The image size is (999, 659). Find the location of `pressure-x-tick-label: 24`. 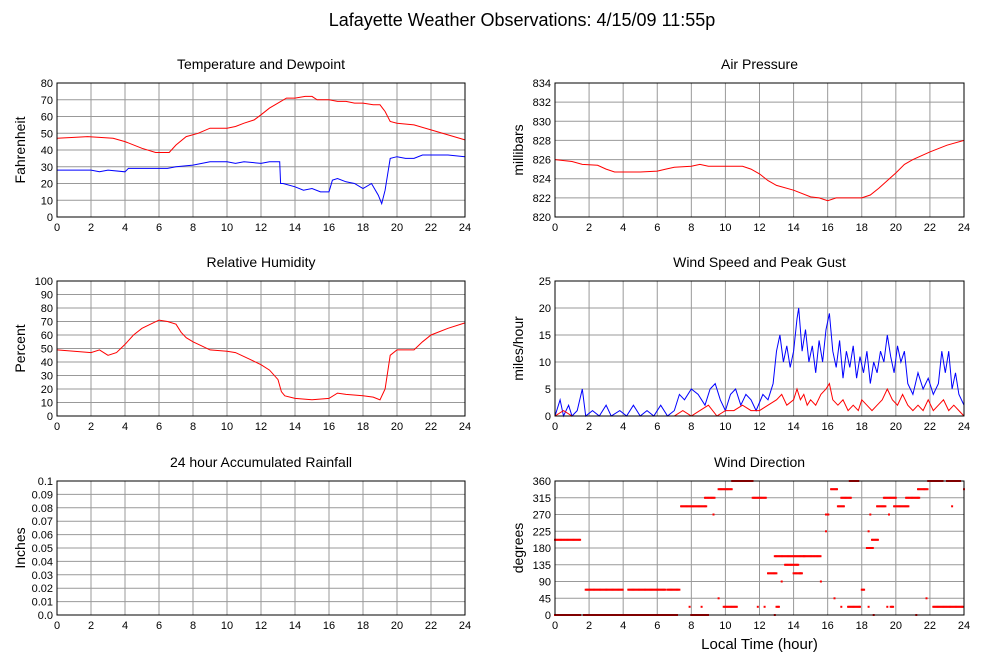

pressure-x-tick-label: 24 is located at coordinates (964, 228).